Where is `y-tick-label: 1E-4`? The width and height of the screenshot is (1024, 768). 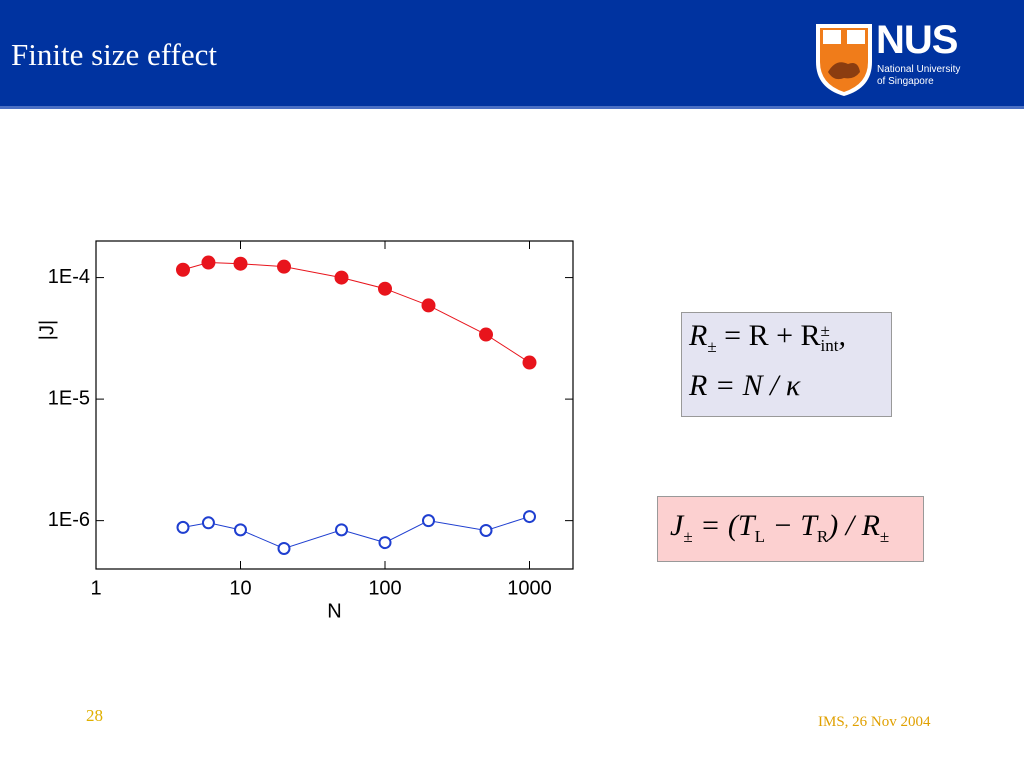
y-tick-label: 1E-4 is located at coordinates (69, 277).